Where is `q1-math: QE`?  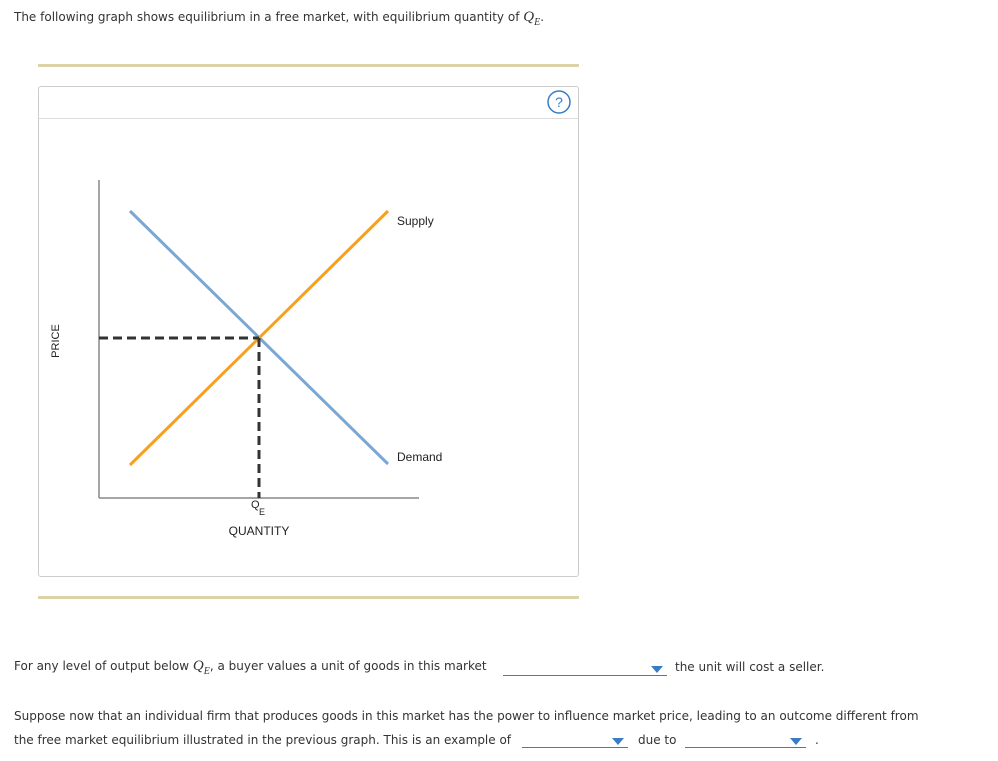 q1-math: QE is located at coordinates (201, 667).